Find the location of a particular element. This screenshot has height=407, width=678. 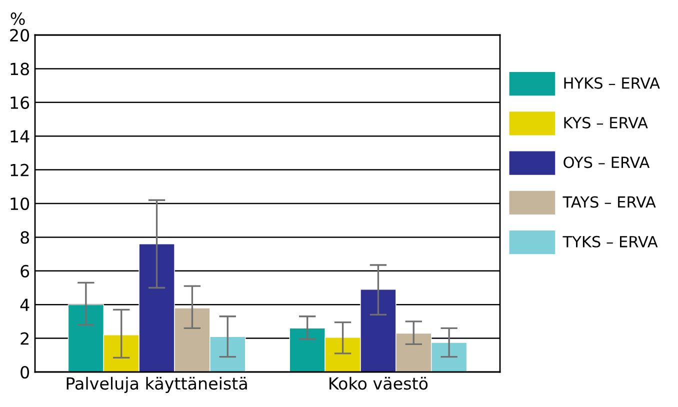

x-tick-label: Palveluja käyttäneistä is located at coordinates (156, 384).